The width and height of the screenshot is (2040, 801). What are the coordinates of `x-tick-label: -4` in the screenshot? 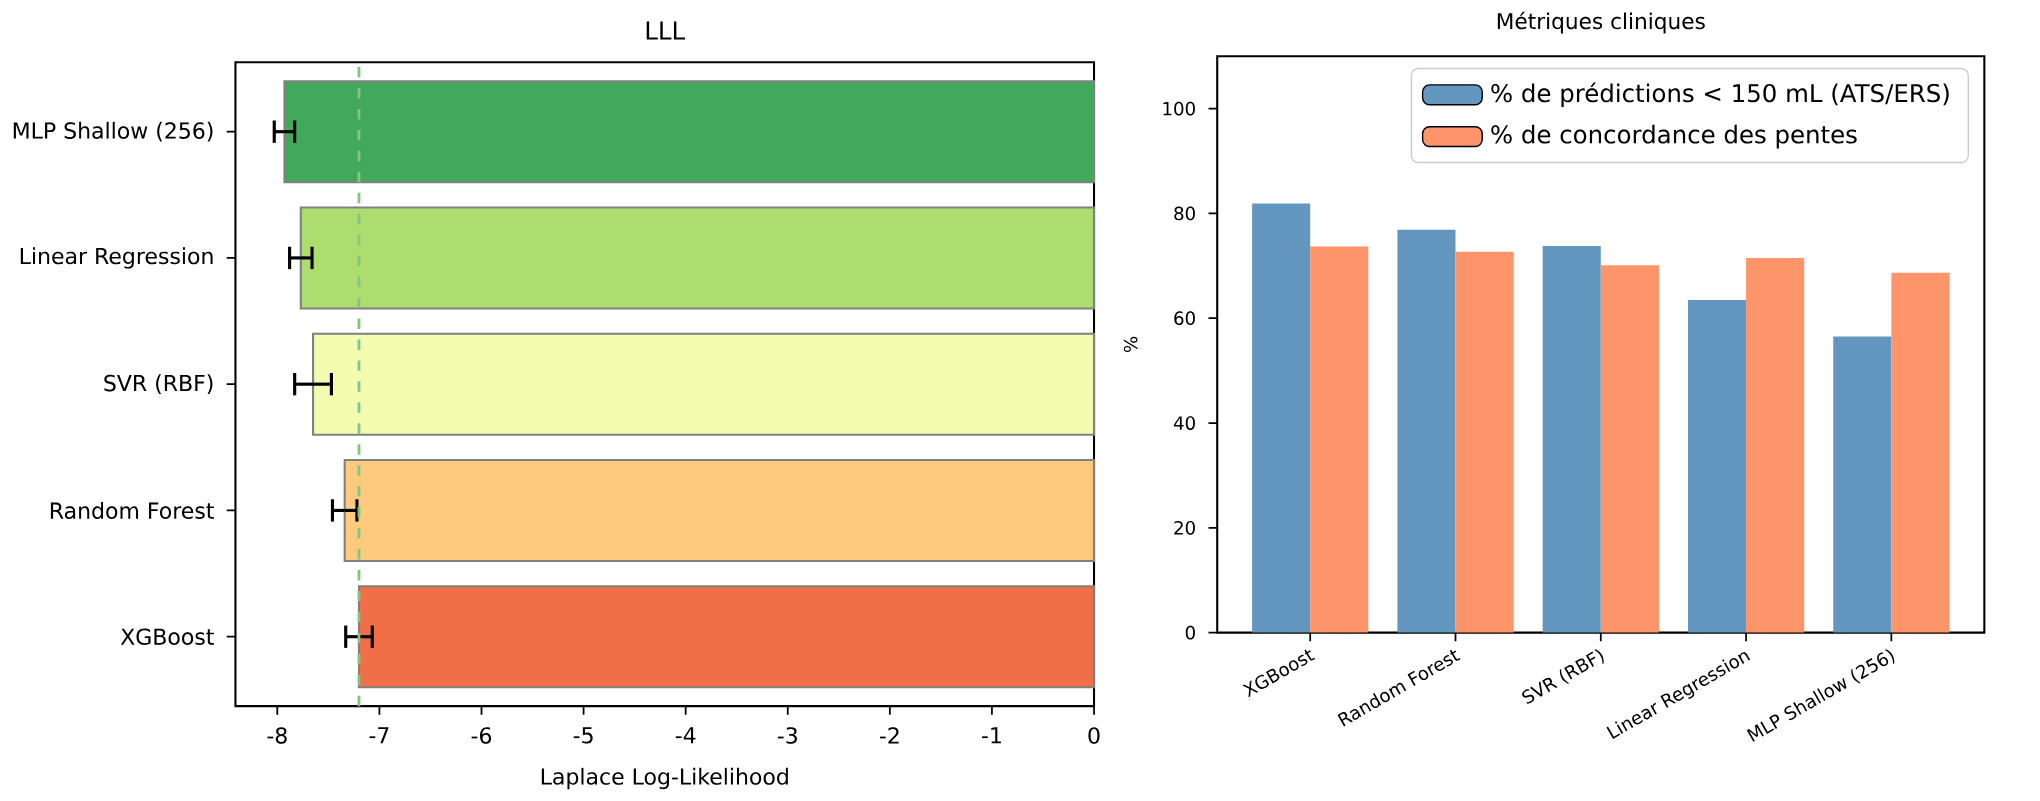 It's located at (685, 735).